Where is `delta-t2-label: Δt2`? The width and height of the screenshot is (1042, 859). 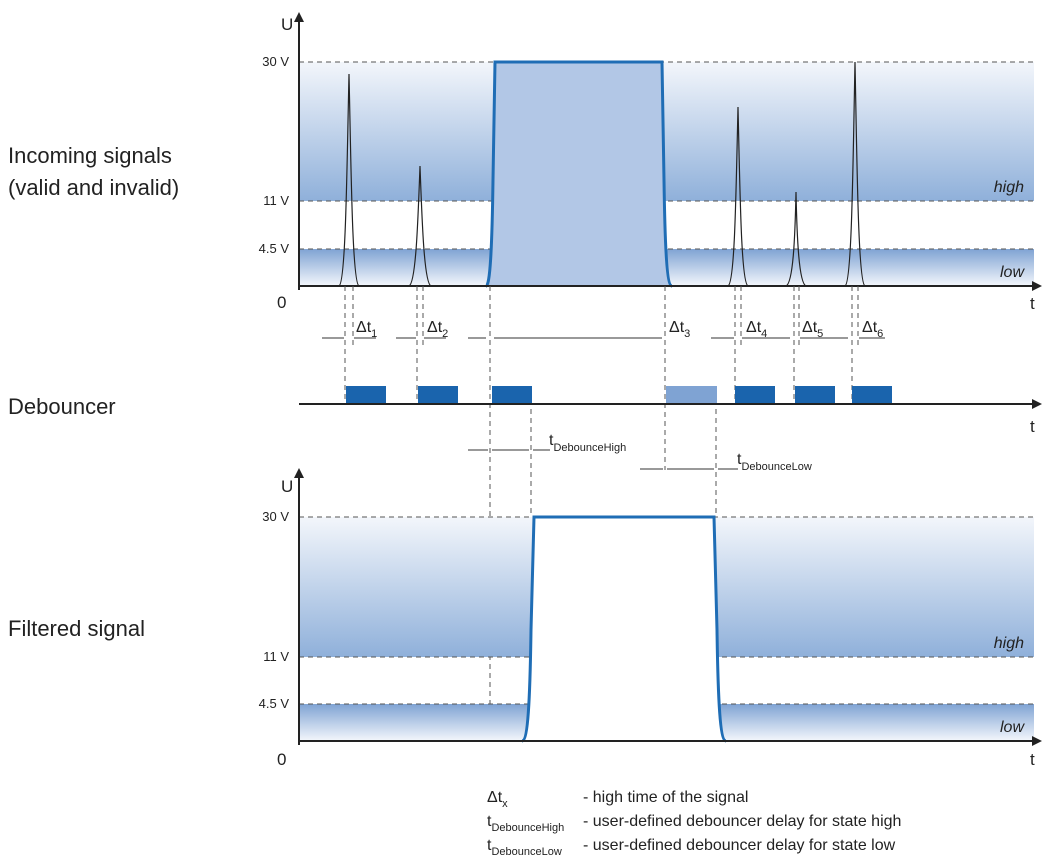 delta-t2-label: Δt2 is located at coordinates (437, 329).